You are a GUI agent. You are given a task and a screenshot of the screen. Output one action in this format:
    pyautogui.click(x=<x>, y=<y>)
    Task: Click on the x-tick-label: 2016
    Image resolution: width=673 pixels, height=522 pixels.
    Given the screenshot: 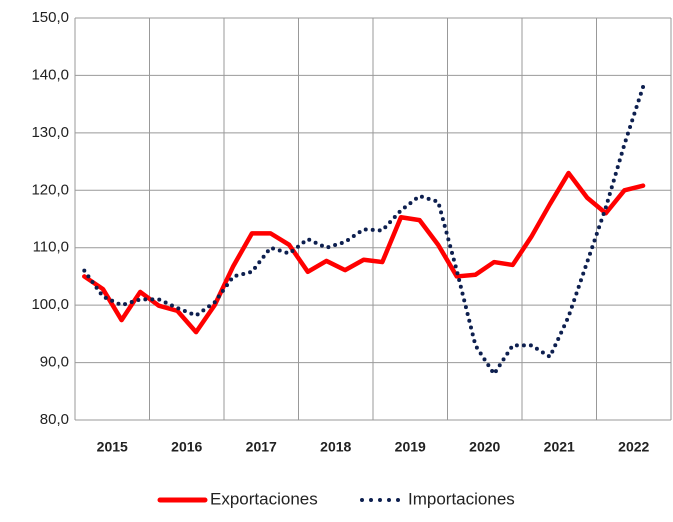 What is the action you would take?
    pyautogui.click(x=186, y=447)
    